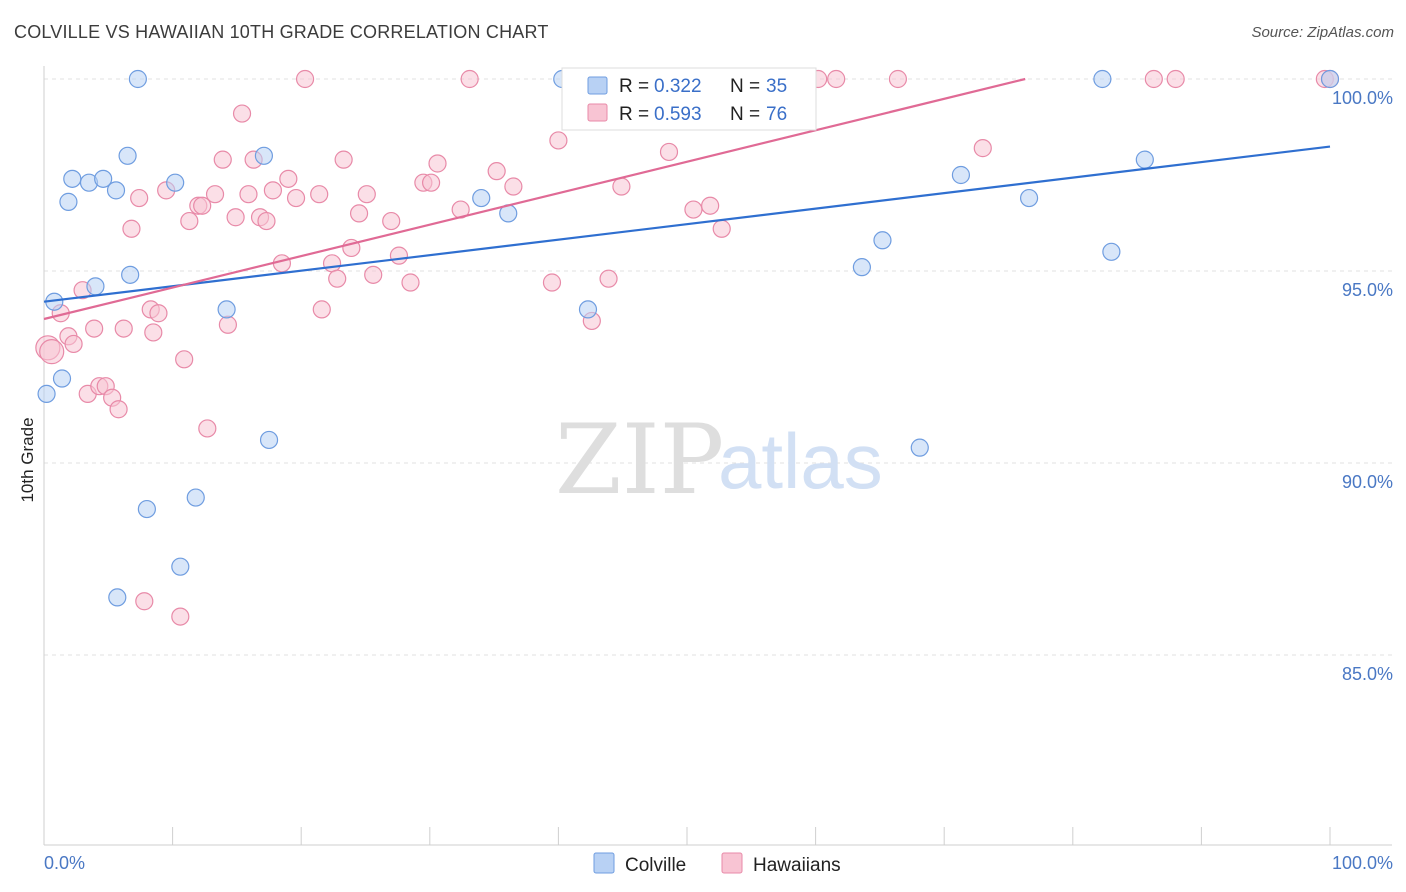 This screenshot has height=892, width=1406. What do you see at coordinates (634, 114) in the screenshot?
I see `legend-r-label-hawaiians: R =` at bounding box center [634, 114].